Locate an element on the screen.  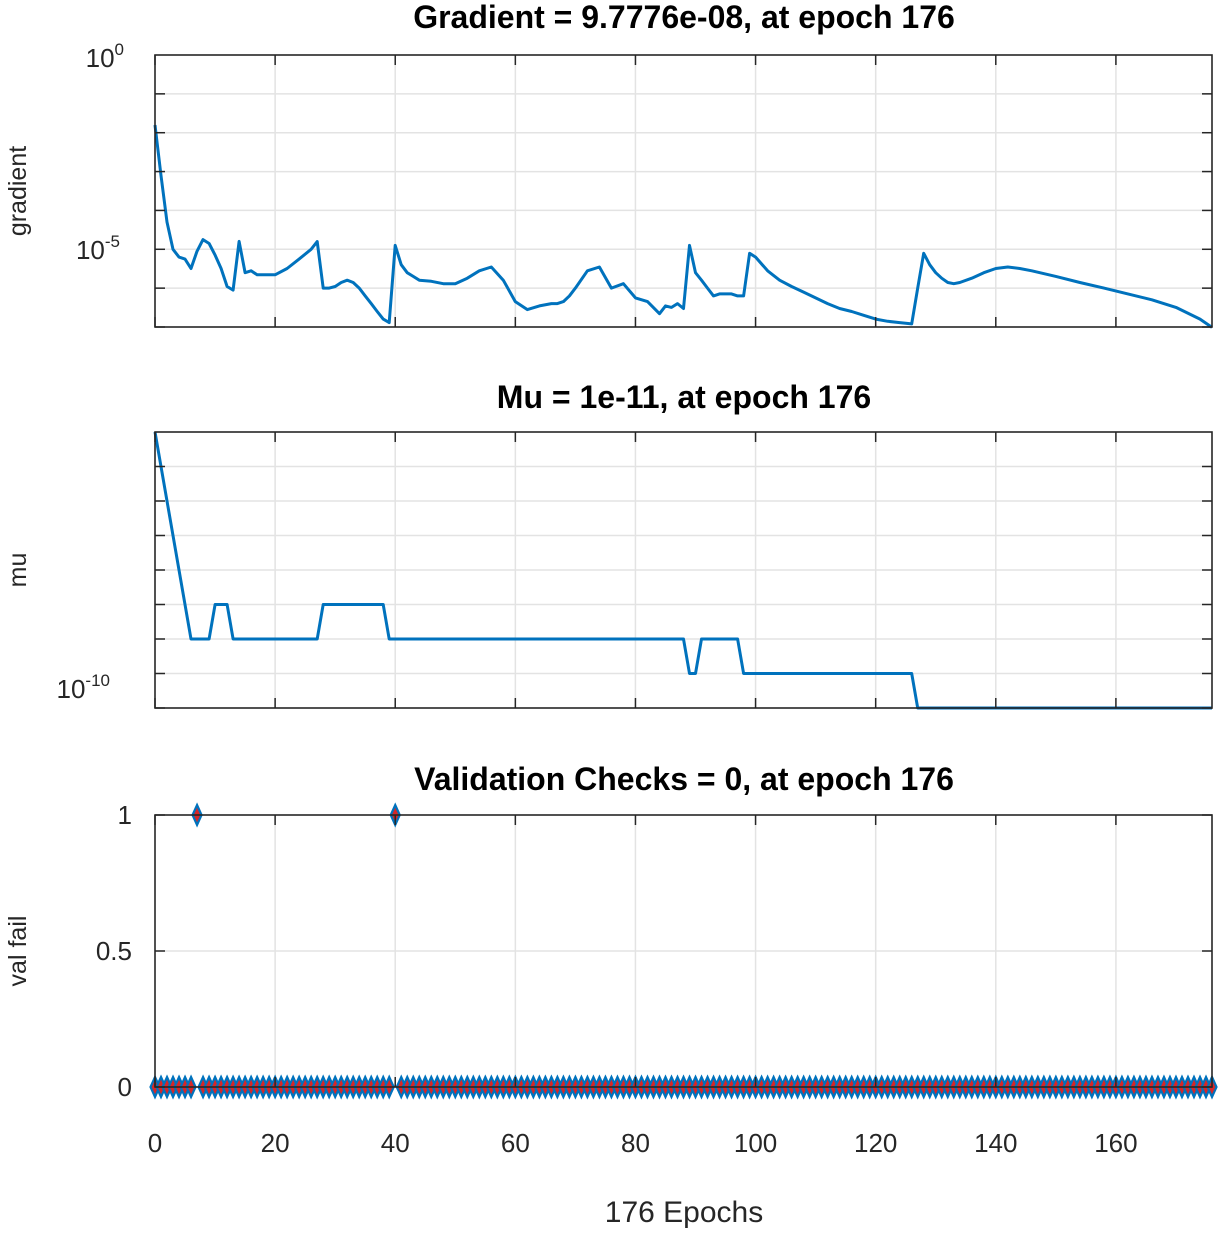
gradient-title: Gradient = 9.7776e-08, at epoch 176 is located at coordinates (684, 17).